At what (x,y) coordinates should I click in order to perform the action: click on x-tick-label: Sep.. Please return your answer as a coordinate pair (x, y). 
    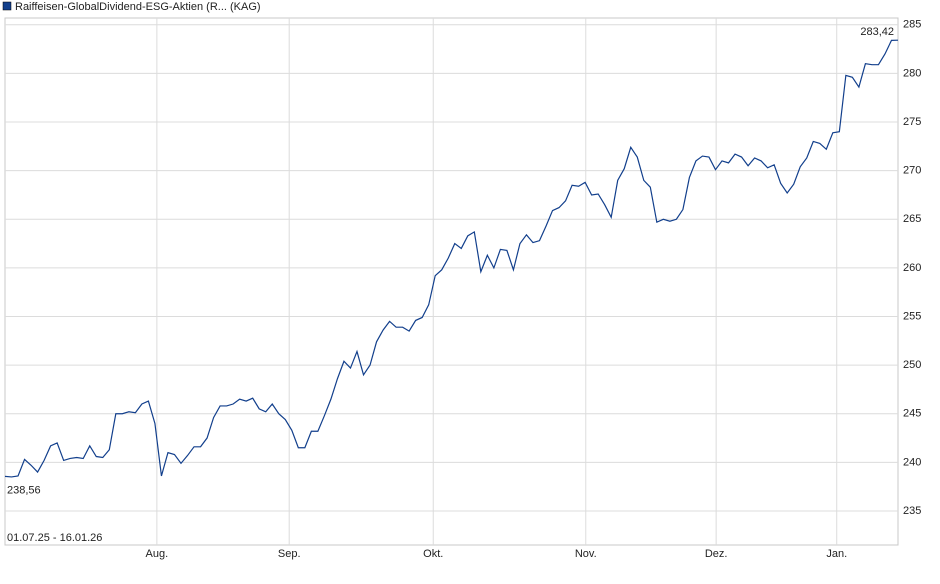
    Looking at the image, I should click on (289, 554).